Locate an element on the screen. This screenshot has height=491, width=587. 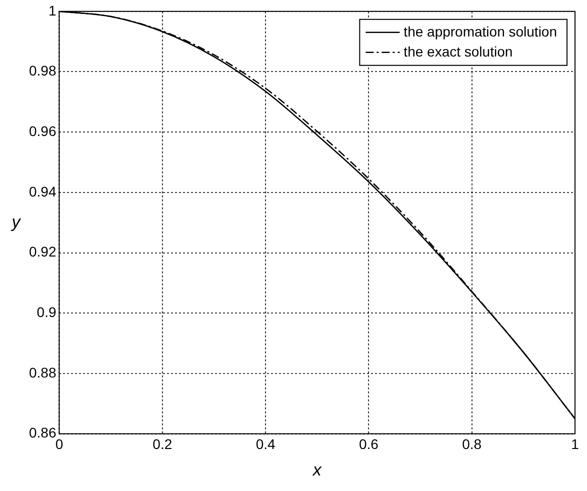
x-tick-label: 0.6 is located at coordinates (368, 444).